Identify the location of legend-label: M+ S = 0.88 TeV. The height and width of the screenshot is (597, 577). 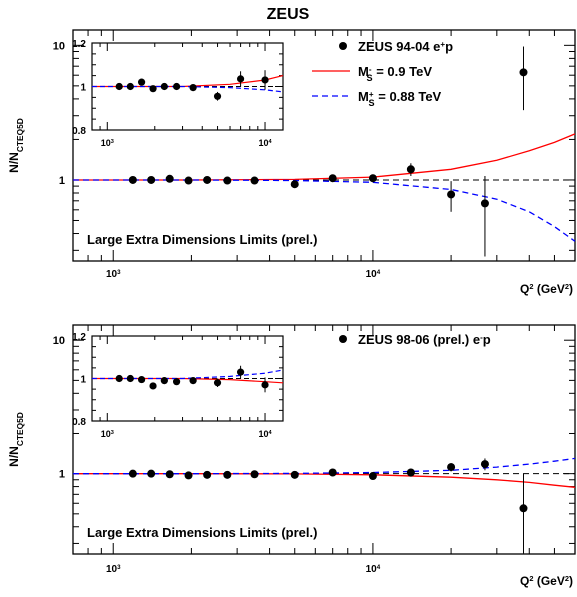
(400, 98).